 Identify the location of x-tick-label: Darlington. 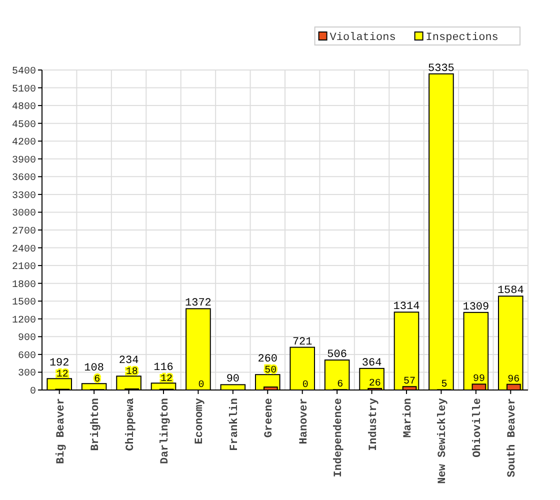
(166, 431).